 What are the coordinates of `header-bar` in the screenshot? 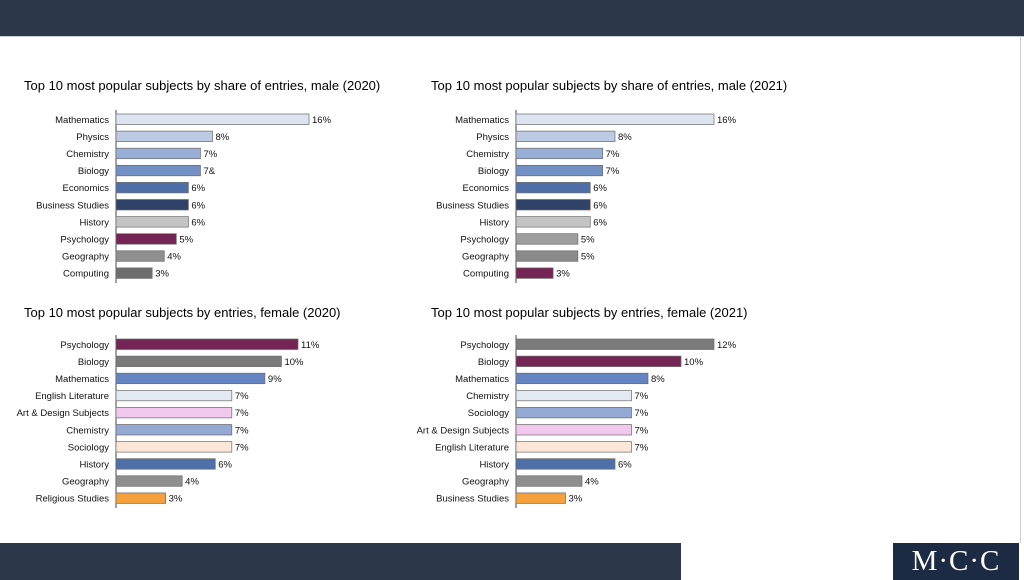 It's located at (512, 18).